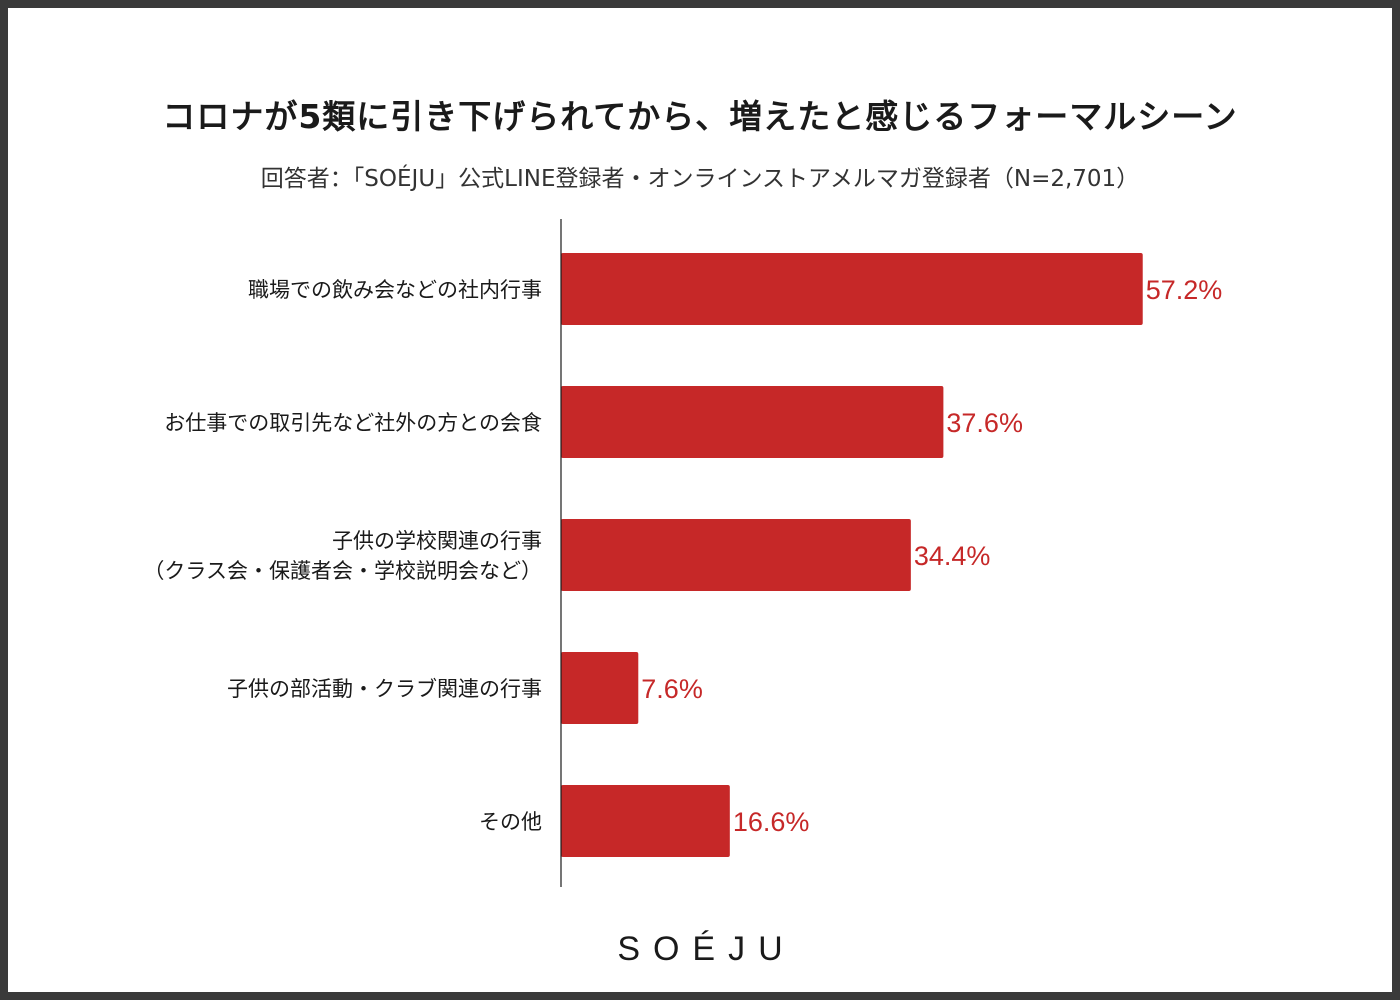  Describe the element at coordinates (952, 556) in the screenshot. I see `data-label: 34.4%` at that location.